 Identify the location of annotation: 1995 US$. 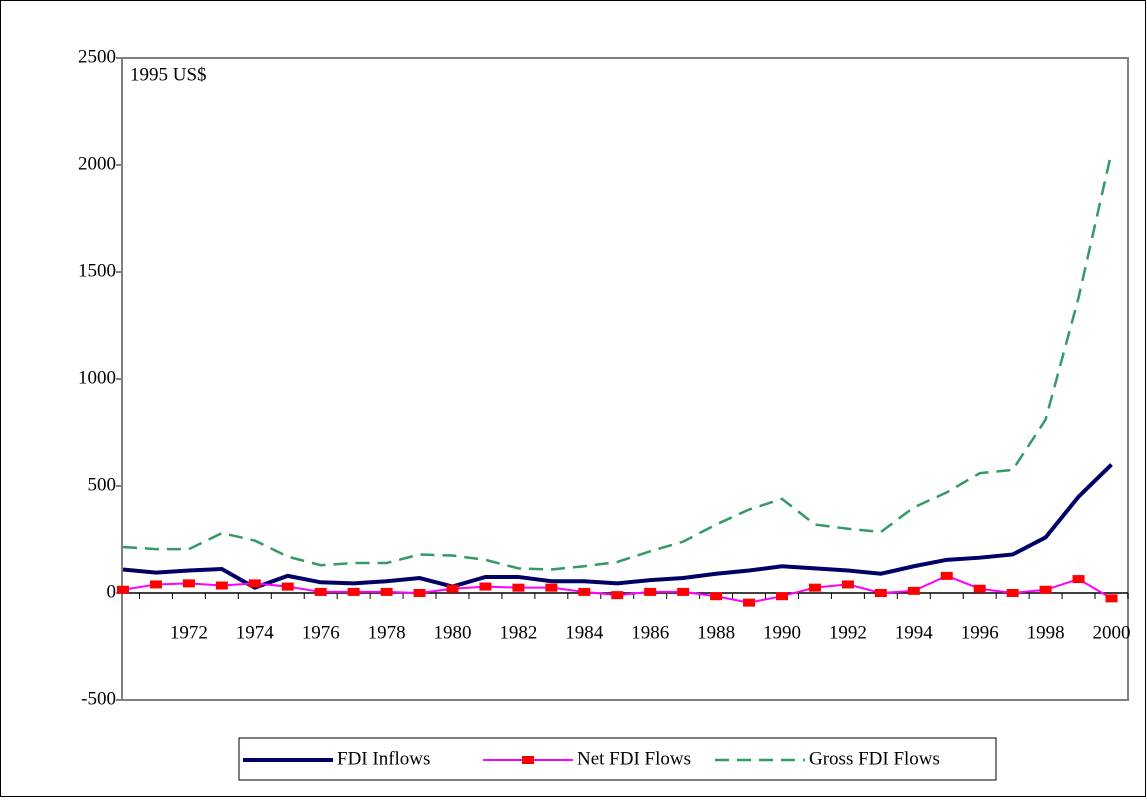
(168, 74).